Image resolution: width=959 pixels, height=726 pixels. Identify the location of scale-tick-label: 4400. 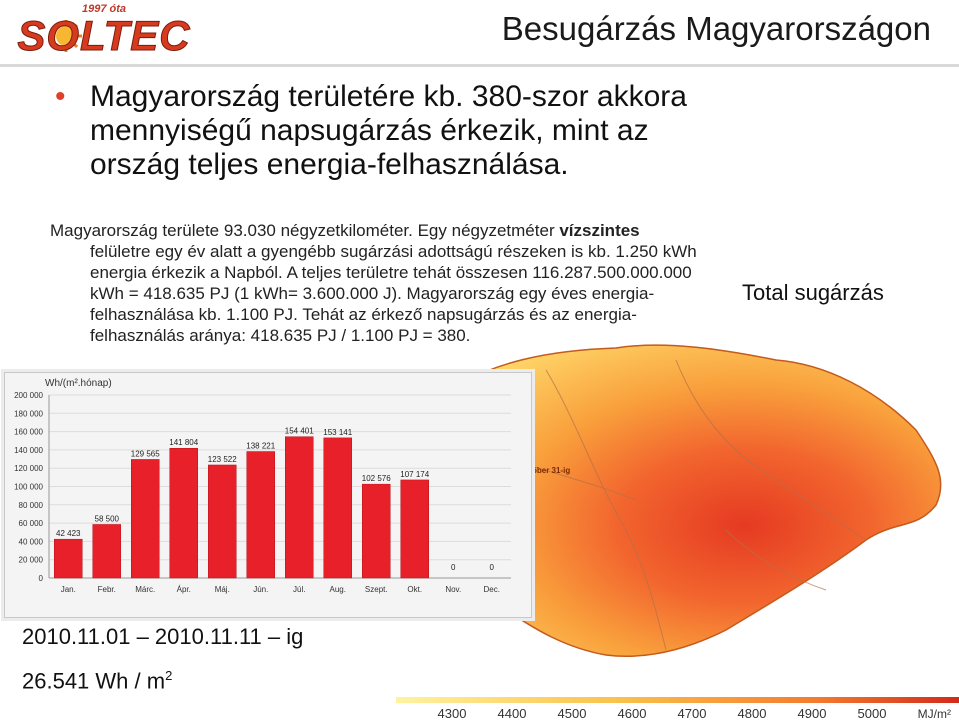
(512, 713).